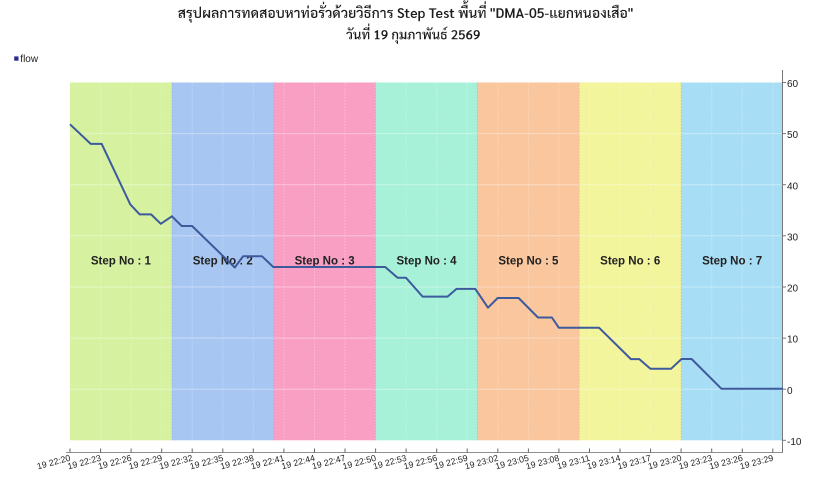  Describe the element at coordinates (793, 237) in the screenshot. I see `svg-text: 30` at that location.